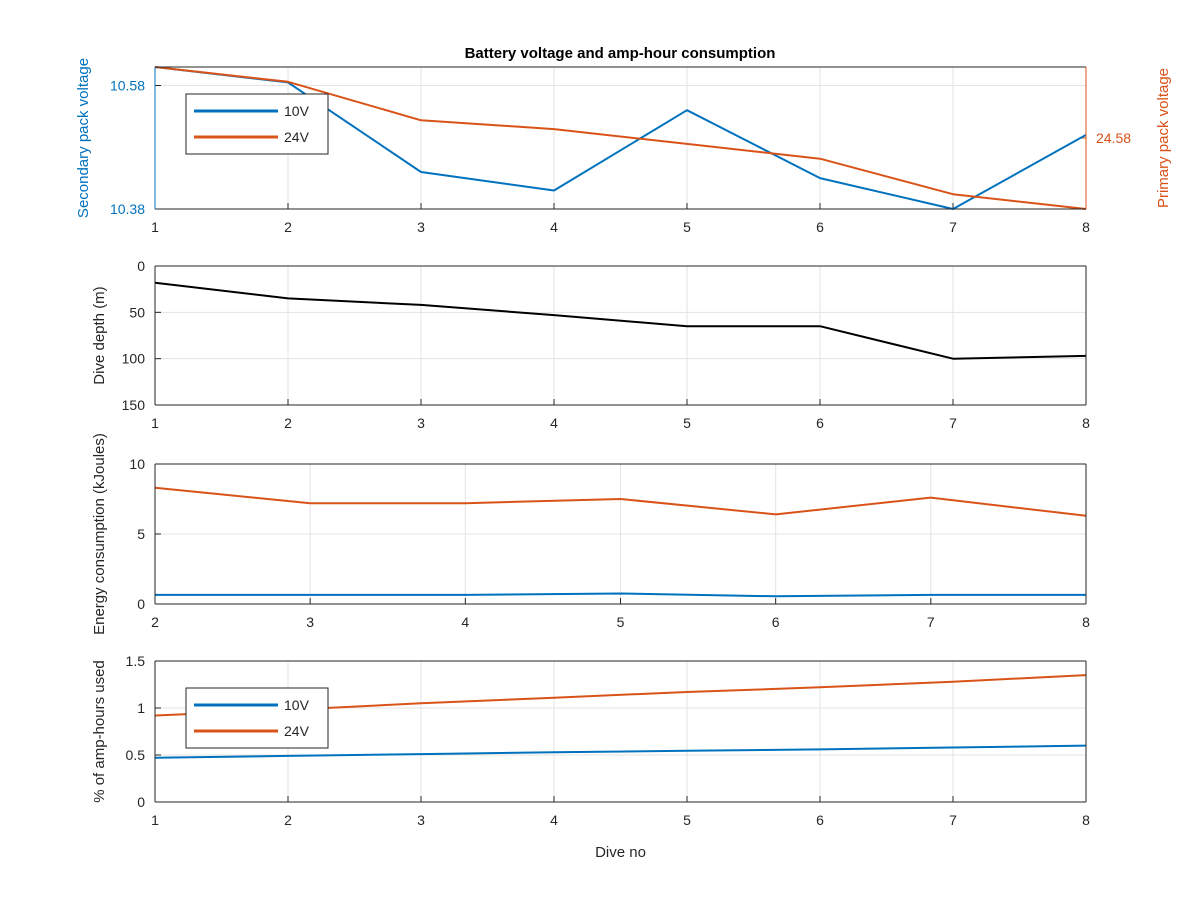  Describe the element at coordinates (83, 138) in the screenshot. I see `y-axis-label: Secondary pack voltage` at that location.